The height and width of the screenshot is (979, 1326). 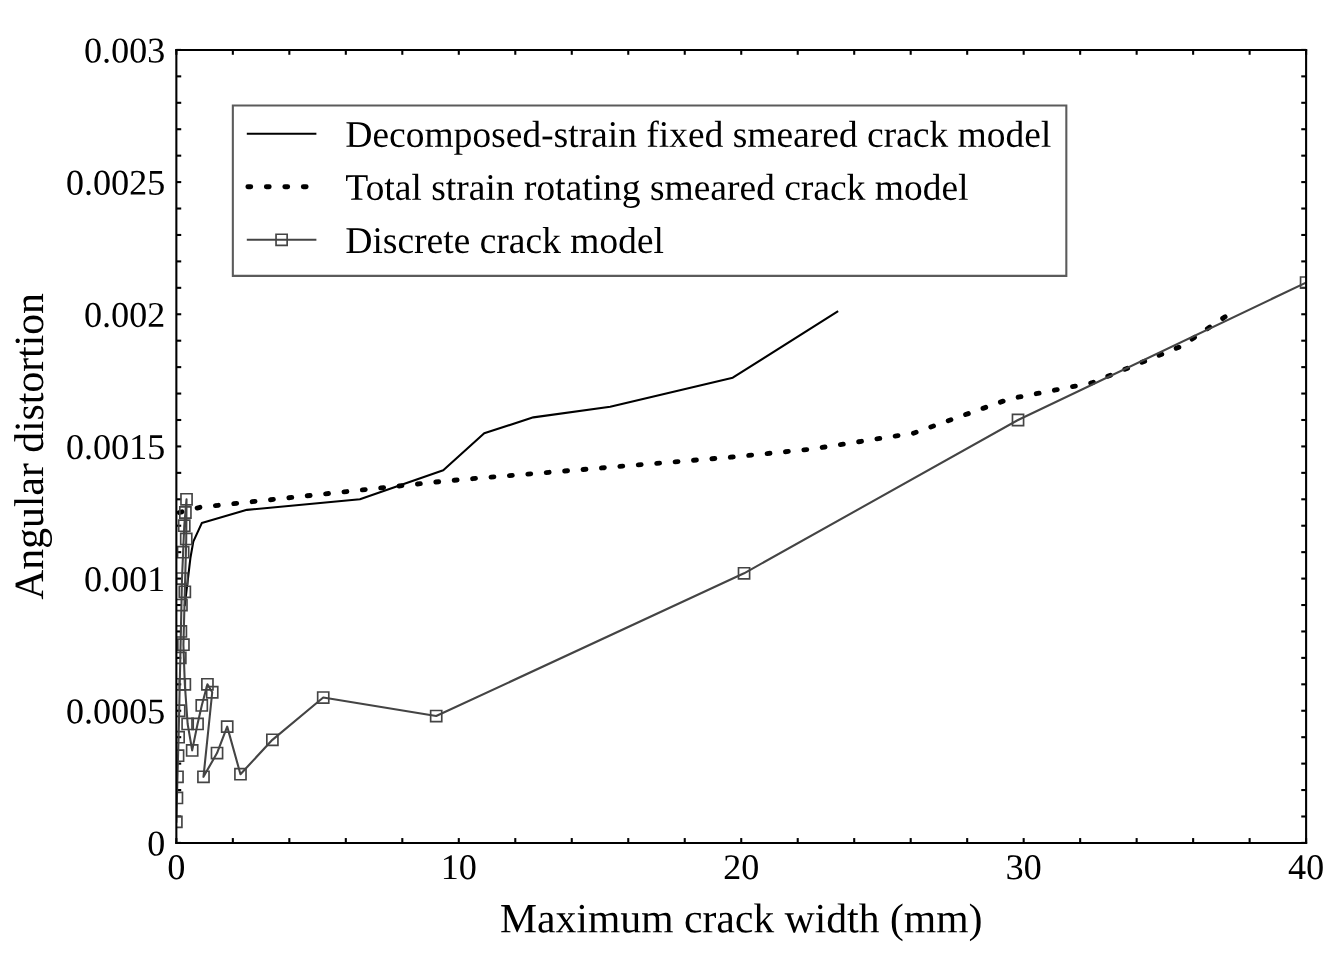 What do you see at coordinates (115, 711) in the screenshot?
I see `y-tick-label: 0.0005` at bounding box center [115, 711].